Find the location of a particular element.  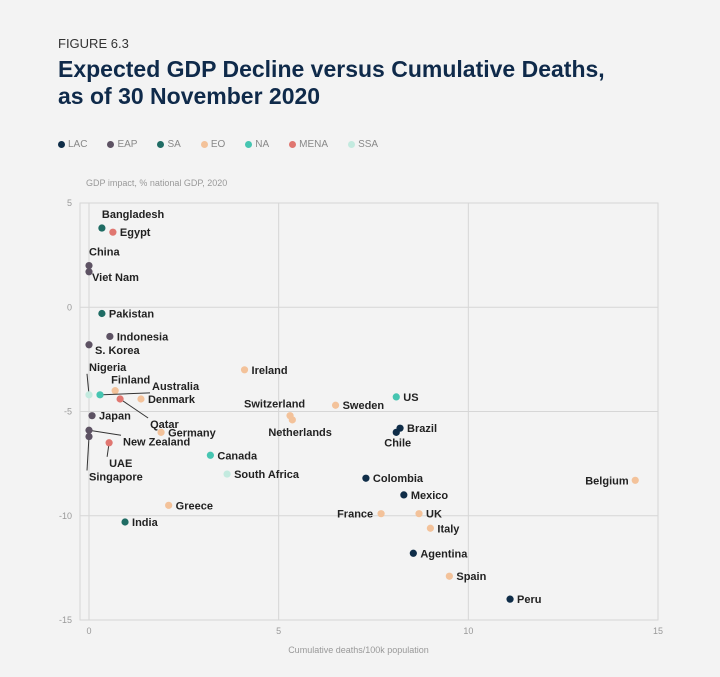

legend-item-mena: MENA is located at coordinates (308, 144).